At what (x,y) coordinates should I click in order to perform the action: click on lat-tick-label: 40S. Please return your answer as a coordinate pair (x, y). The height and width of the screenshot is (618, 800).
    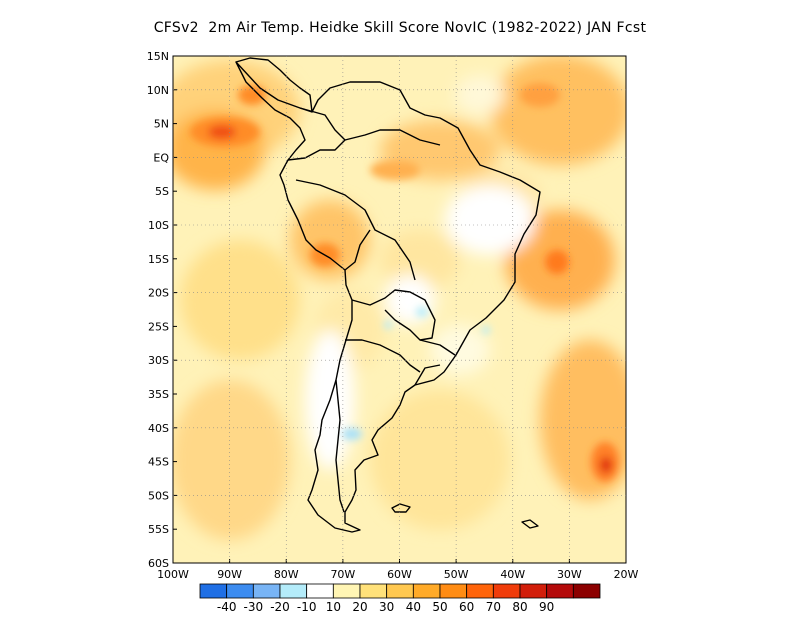
    Looking at the image, I should click on (158, 428).